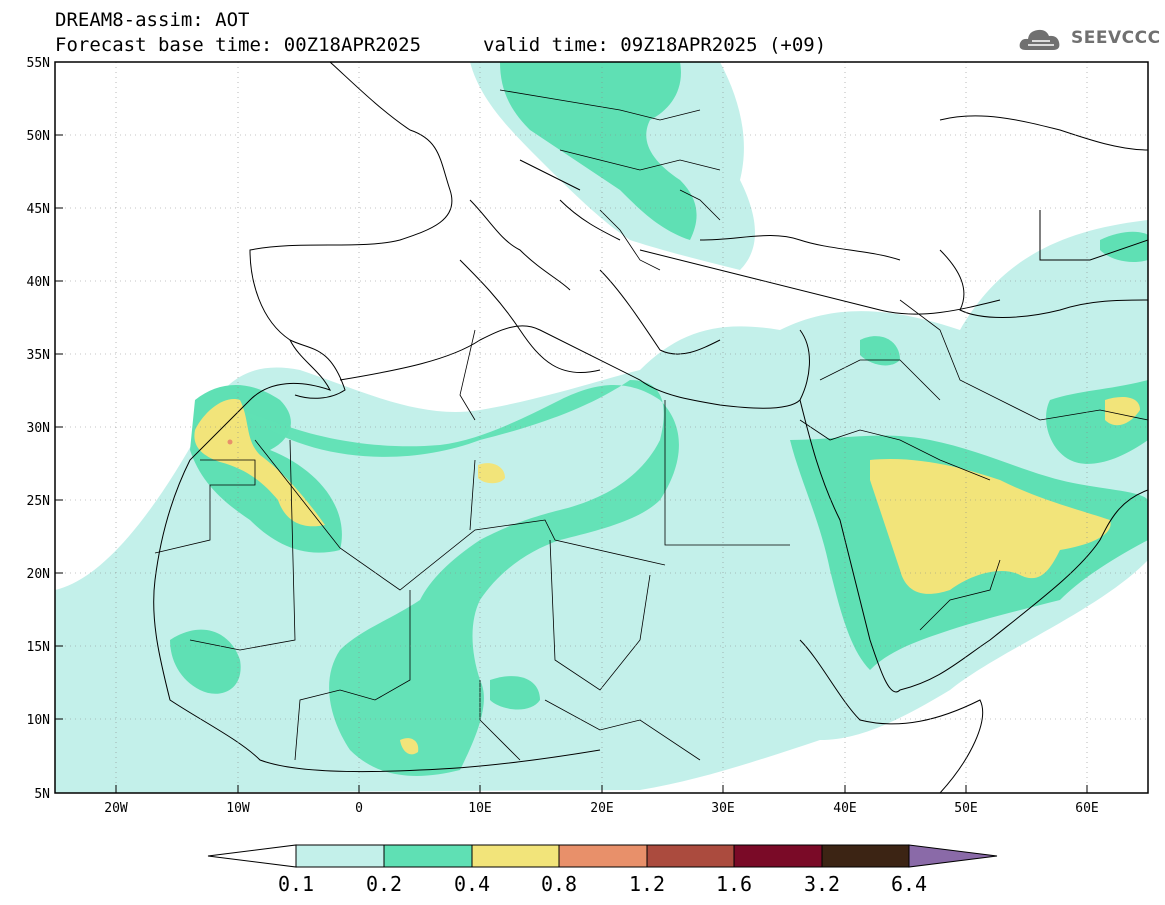  Describe the element at coordinates (152, 20) in the screenshot. I see `map-title: DREAM8-assim: AOT` at that location.